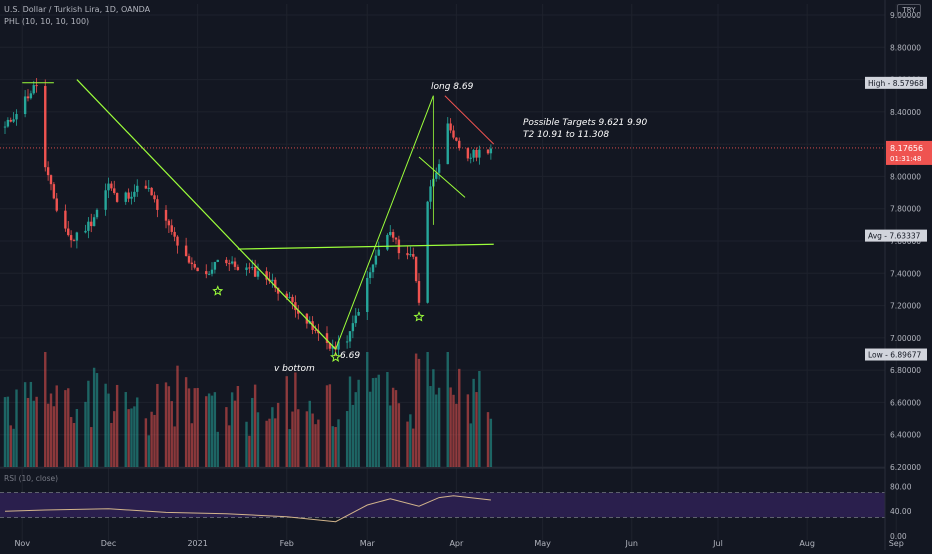 Image resolution: width=932 pixels, height=554 pixels. I want to click on avg-price-tag-text: Avg - 7.63337, so click(894, 236).